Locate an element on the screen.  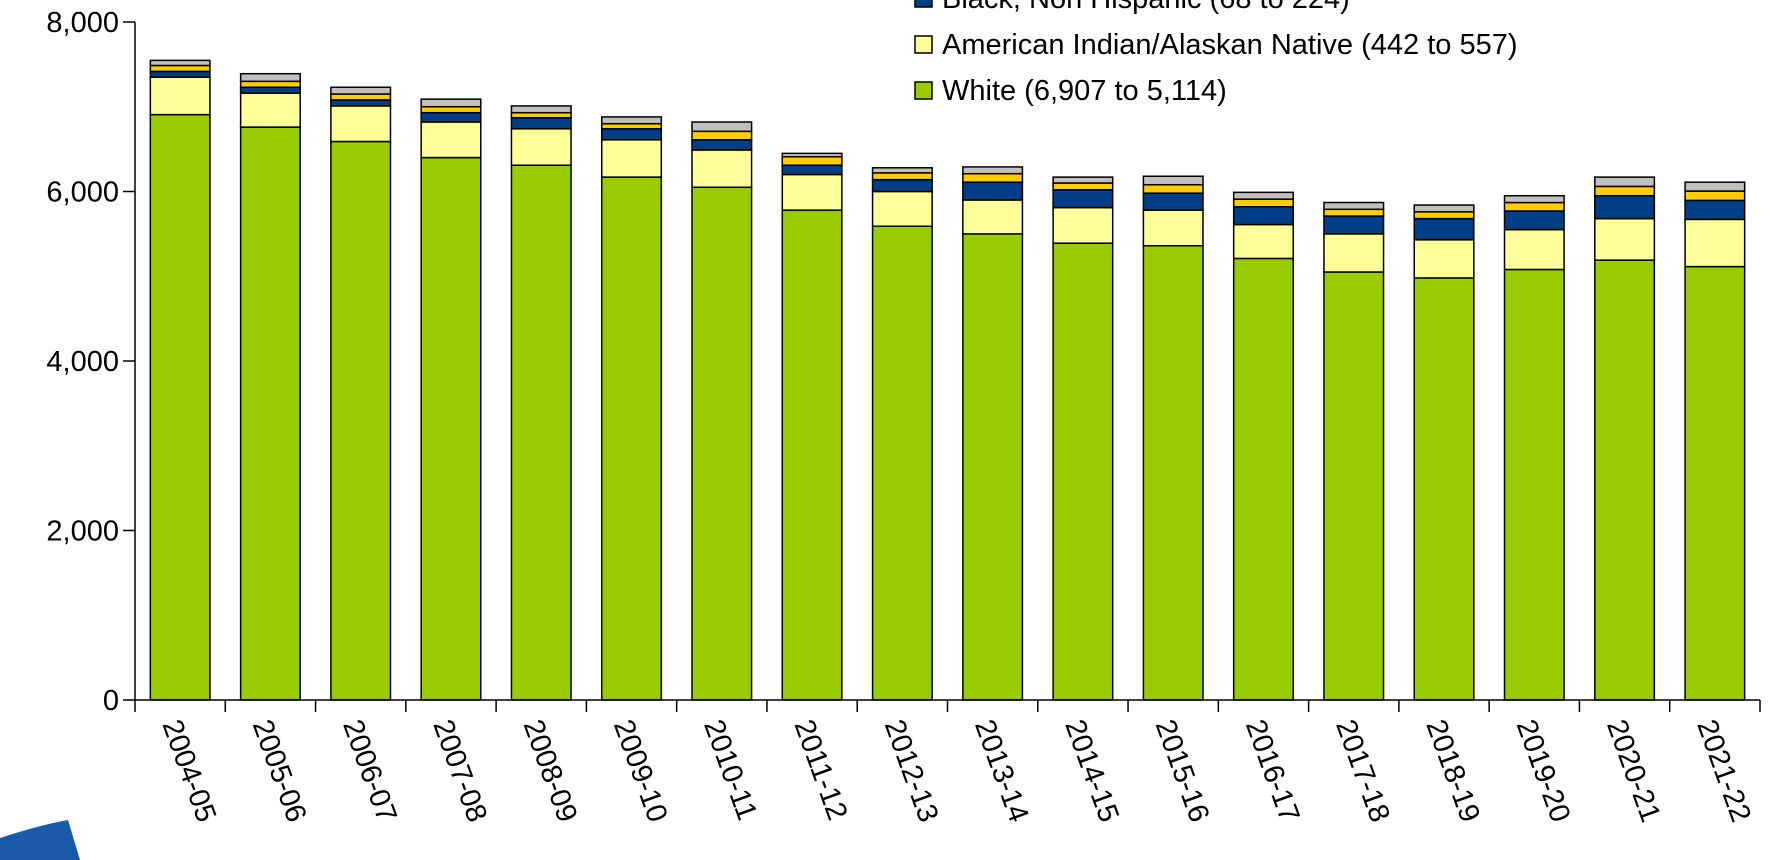
x-category-label: 2019-20 is located at coordinates (1543, 770).